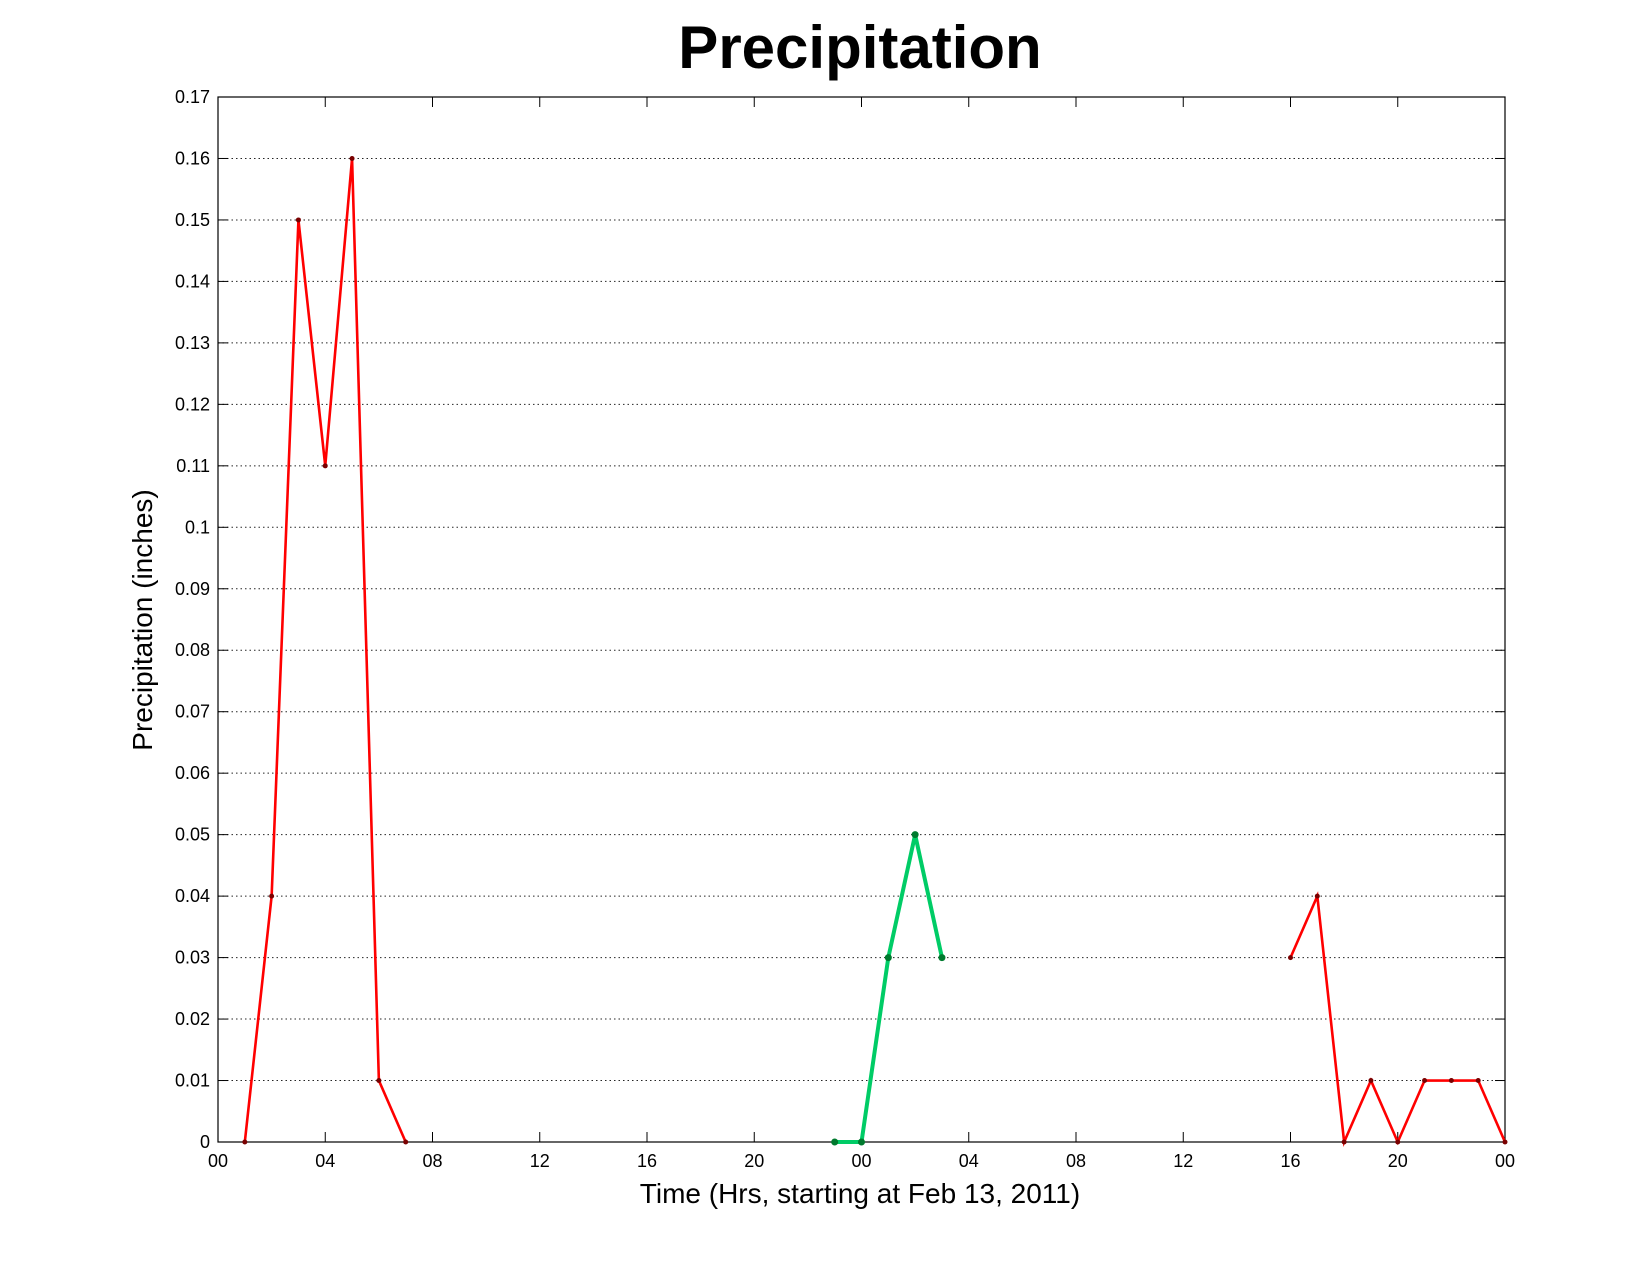 This screenshot has width=1650, height=1275. I want to click on y-tick-label: 0.04, so click(192, 896).